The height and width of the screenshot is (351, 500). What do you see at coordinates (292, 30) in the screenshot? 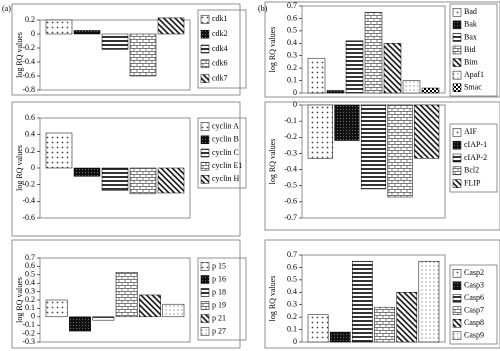
I see `y-tick-label: 0.5` at bounding box center [292, 30].